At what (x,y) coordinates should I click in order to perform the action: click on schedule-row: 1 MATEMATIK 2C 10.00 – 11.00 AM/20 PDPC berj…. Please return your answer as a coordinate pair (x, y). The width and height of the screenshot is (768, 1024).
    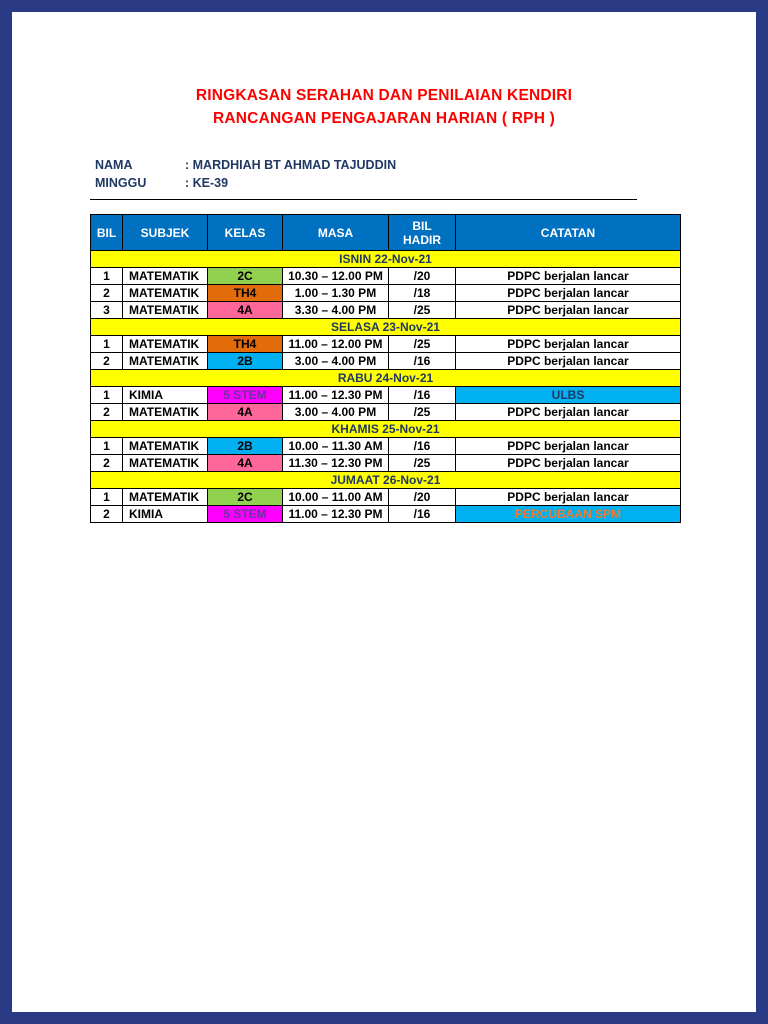
    Looking at the image, I should click on (385, 497).